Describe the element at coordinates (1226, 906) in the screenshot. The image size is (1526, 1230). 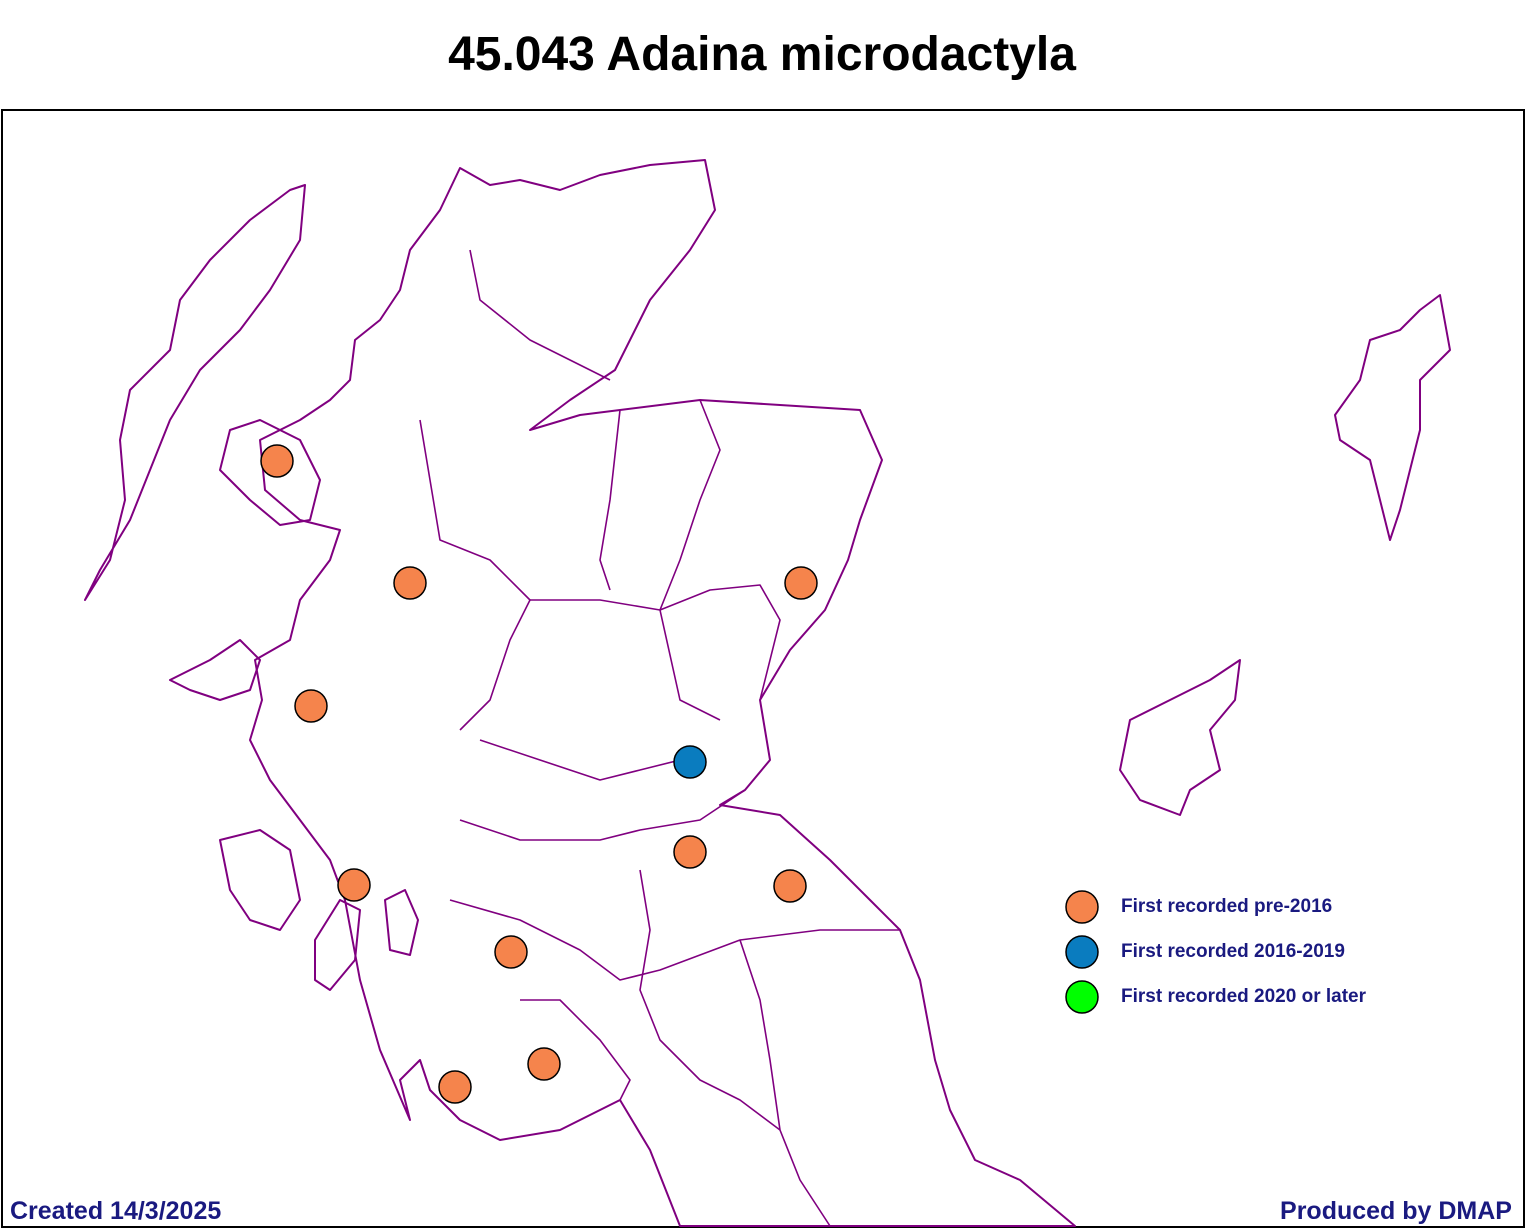
I see `legend-label: First recorded pre-2016` at that location.